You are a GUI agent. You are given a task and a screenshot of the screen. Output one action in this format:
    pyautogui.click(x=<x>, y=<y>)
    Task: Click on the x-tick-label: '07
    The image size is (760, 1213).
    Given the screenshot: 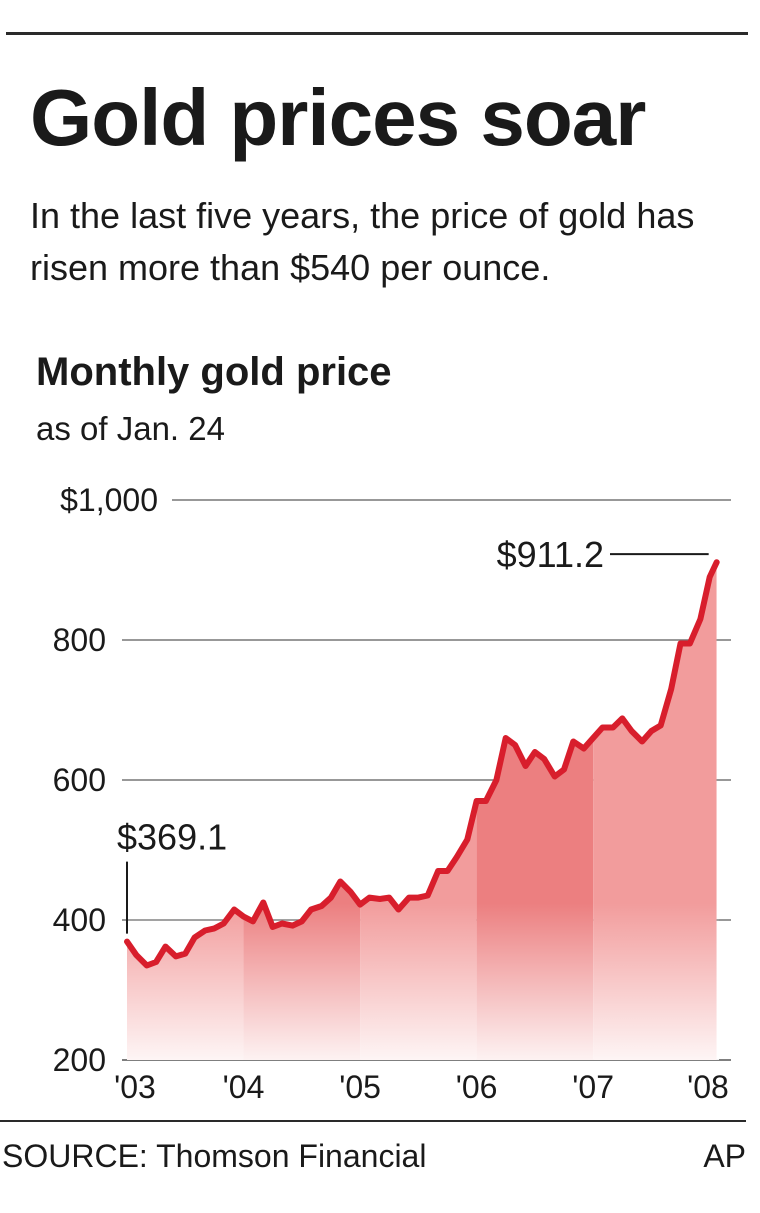 What is the action you would take?
    pyautogui.click(x=593, y=1087)
    